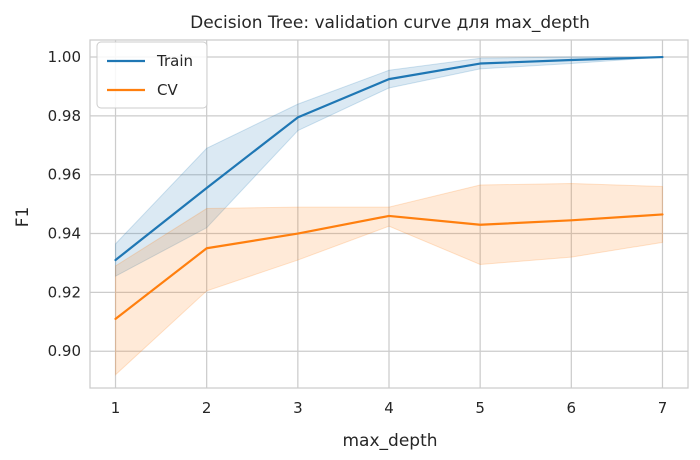 The width and height of the screenshot is (700, 460). I want to click on x-tick-label: 2, so click(207, 408).